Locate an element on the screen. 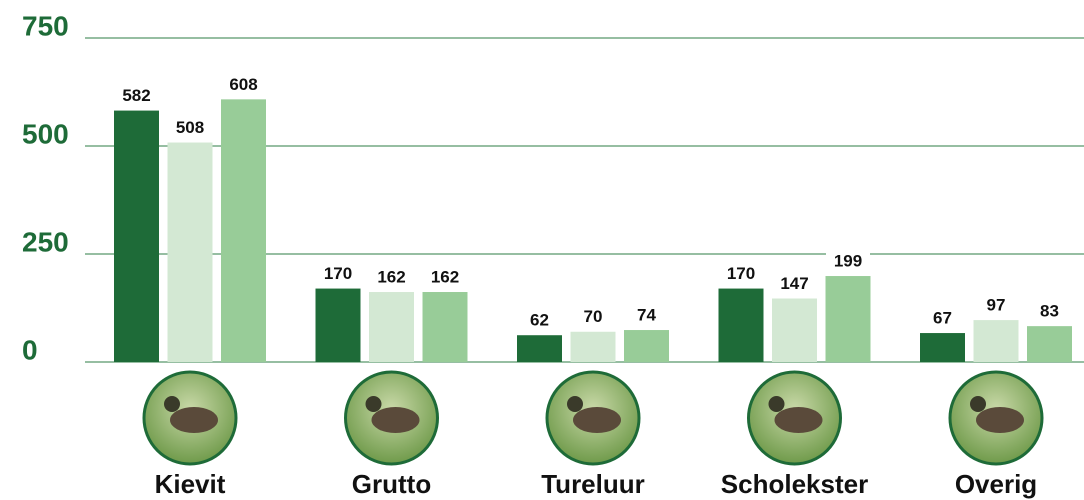 The width and height of the screenshot is (1084, 500). value-label: 147 is located at coordinates (794, 283).